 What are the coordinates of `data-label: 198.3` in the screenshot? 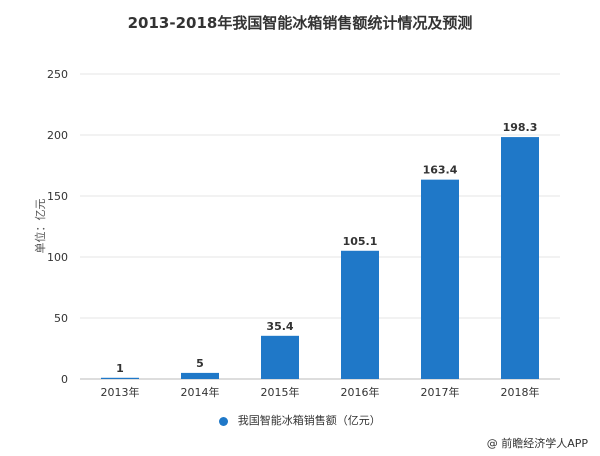 It's located at (520, 127).